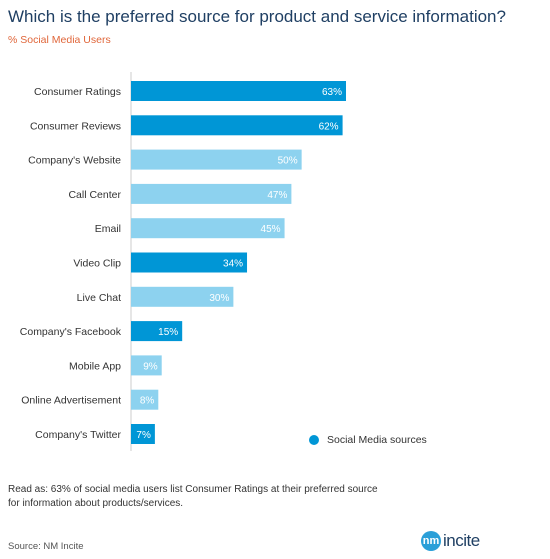 Image resolution: width=550 pixels, height=559 pixels. Describe the element at coordinates (288, 161) in the screenshot. I see `value-label-2: 50%` at that location.